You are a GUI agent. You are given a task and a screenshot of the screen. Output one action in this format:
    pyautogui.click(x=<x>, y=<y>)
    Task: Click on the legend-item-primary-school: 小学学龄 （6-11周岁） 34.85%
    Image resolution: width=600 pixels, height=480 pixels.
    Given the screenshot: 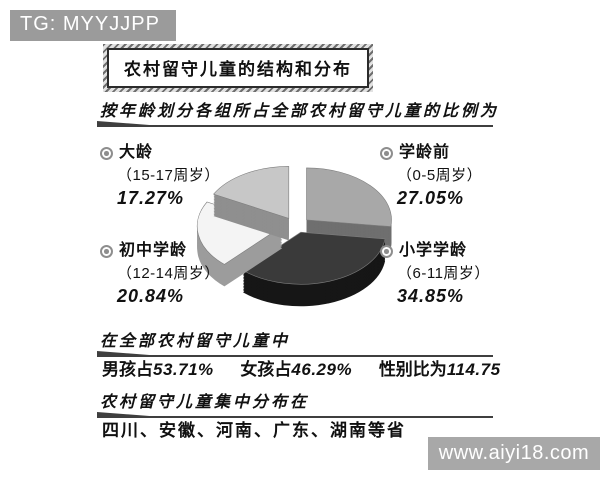 What is the action you would take?
    pyautogui.click(x=435, y=275)
    